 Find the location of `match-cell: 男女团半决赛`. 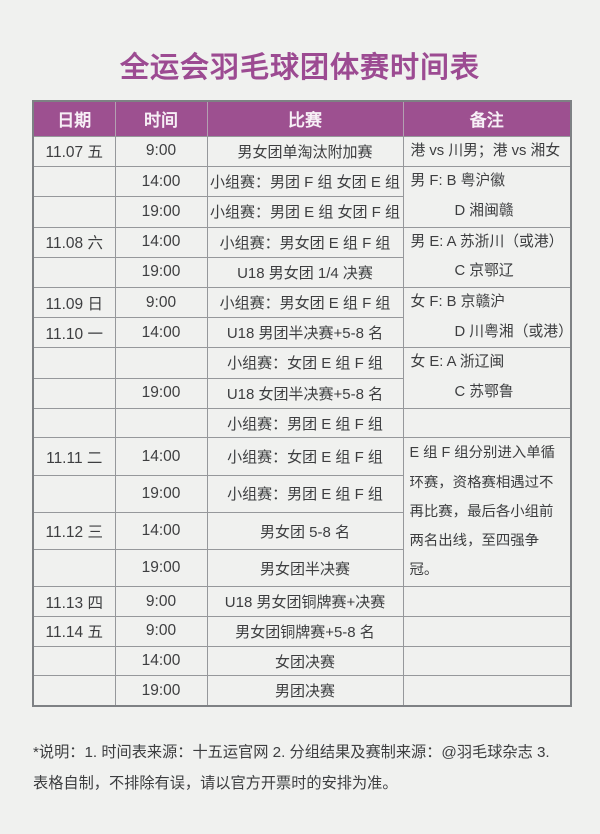

match-cell: 男女团半决赛 is located at coordinates (305, 568).